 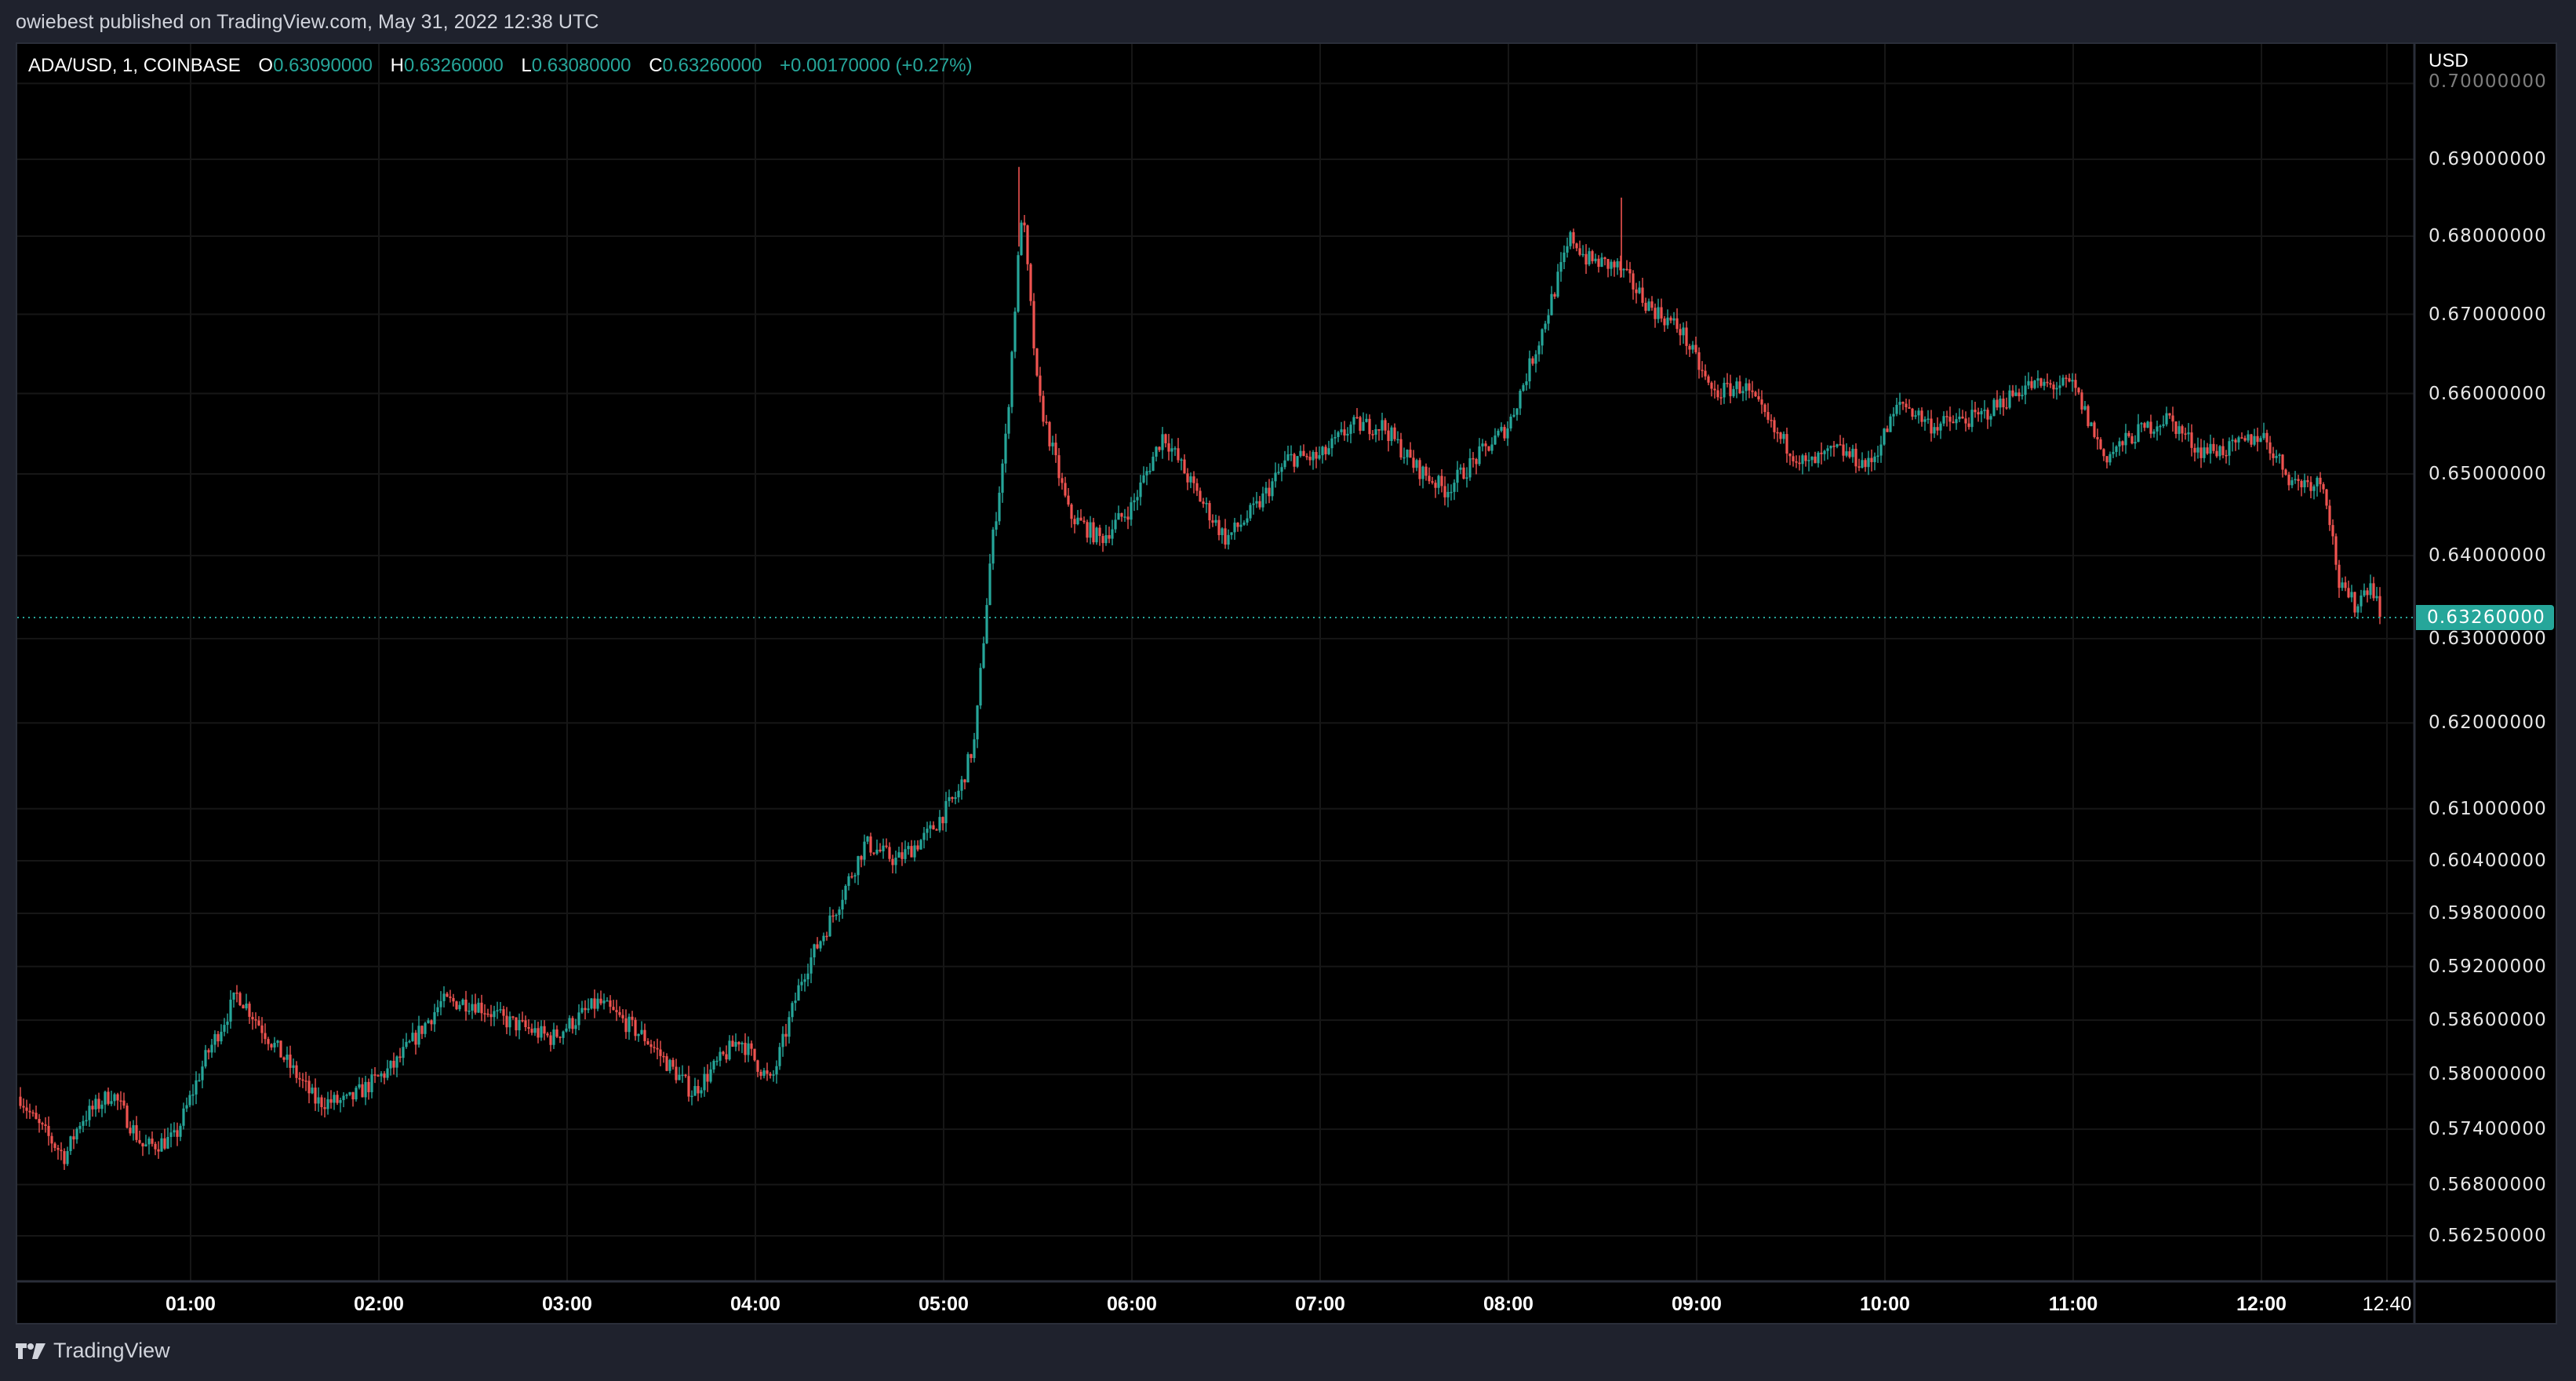 I want to click on brand-label: TradingView, so click(x=111, y=1350).